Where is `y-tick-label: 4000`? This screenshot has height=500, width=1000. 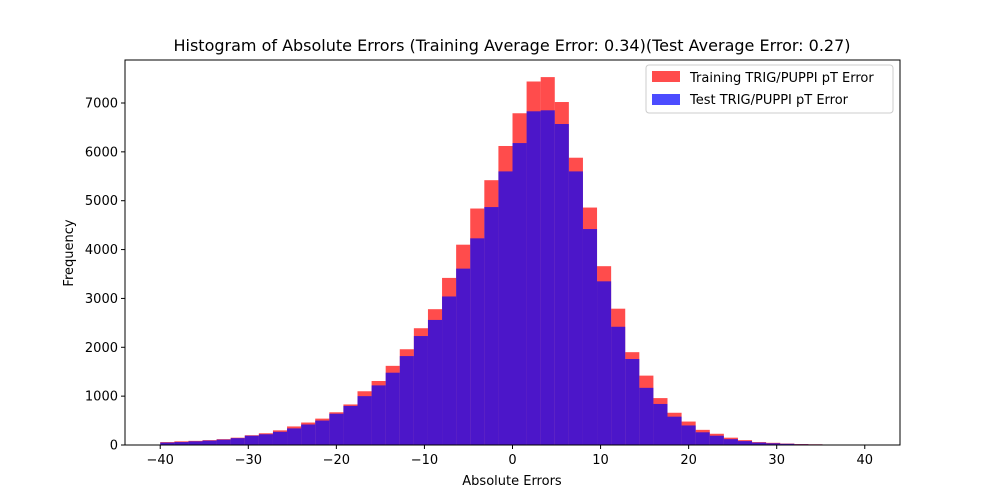
y-tick-label: 4000 is located at coordinates (101, 250).